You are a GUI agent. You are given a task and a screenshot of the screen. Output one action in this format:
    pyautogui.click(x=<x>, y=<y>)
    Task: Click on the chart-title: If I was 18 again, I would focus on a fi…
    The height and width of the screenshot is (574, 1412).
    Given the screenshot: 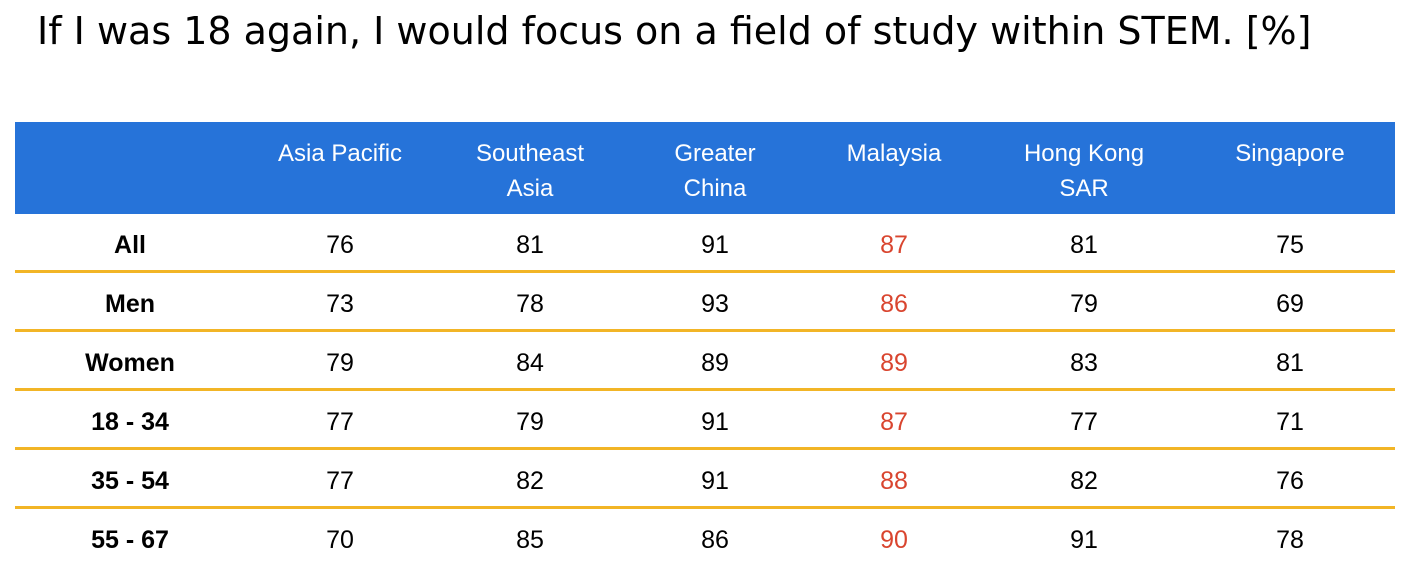 What is the action you would take?
    pyautogui.click(x=674, y=31)
    